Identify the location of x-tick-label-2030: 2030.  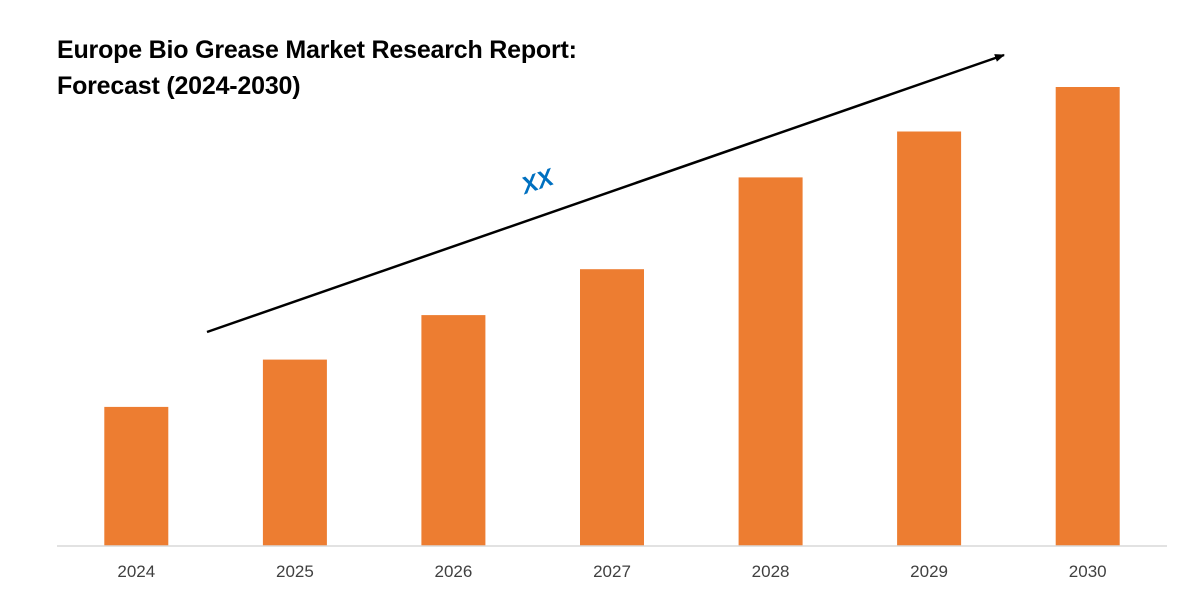
(1088, 571).